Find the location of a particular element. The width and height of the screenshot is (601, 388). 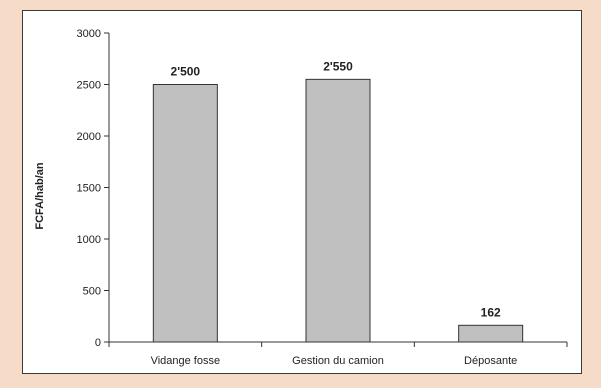

data-label: 2'550 is located at coordinates (338, 66).